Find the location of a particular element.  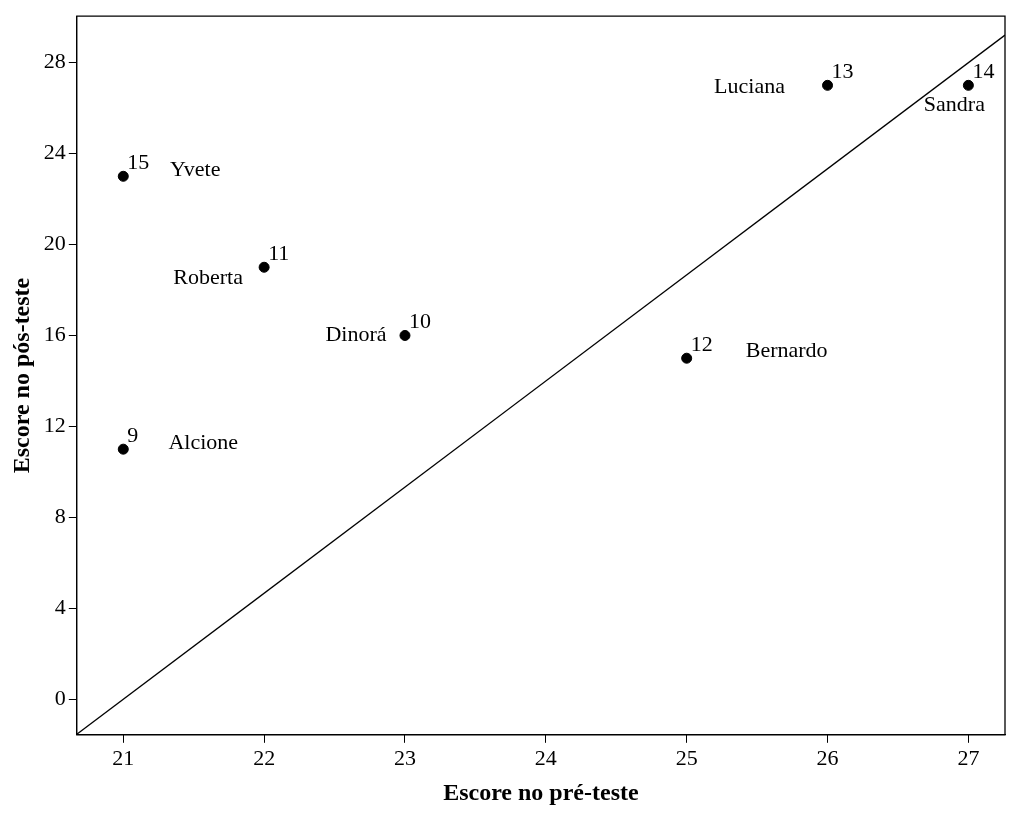

x-tick-label: 27 is located at coordinates (968, 757).